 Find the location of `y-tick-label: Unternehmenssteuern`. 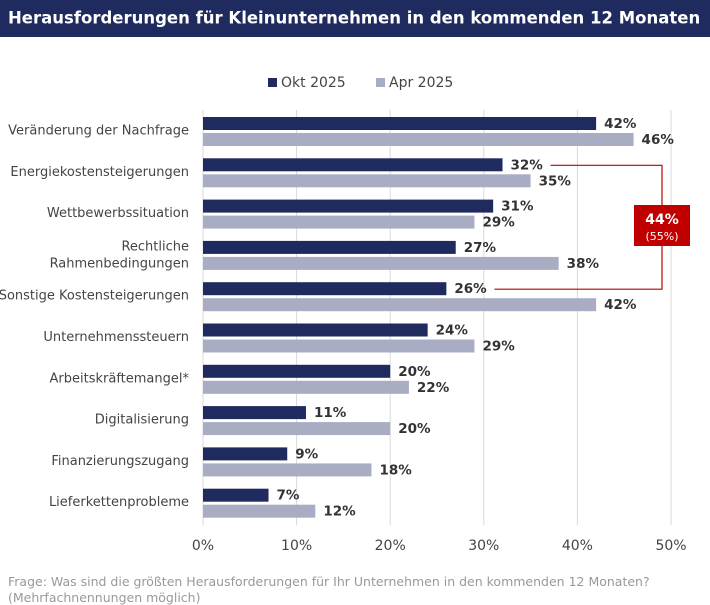

y-tick-label: Unternehmenssteuern is located at coordinates (116, 337).